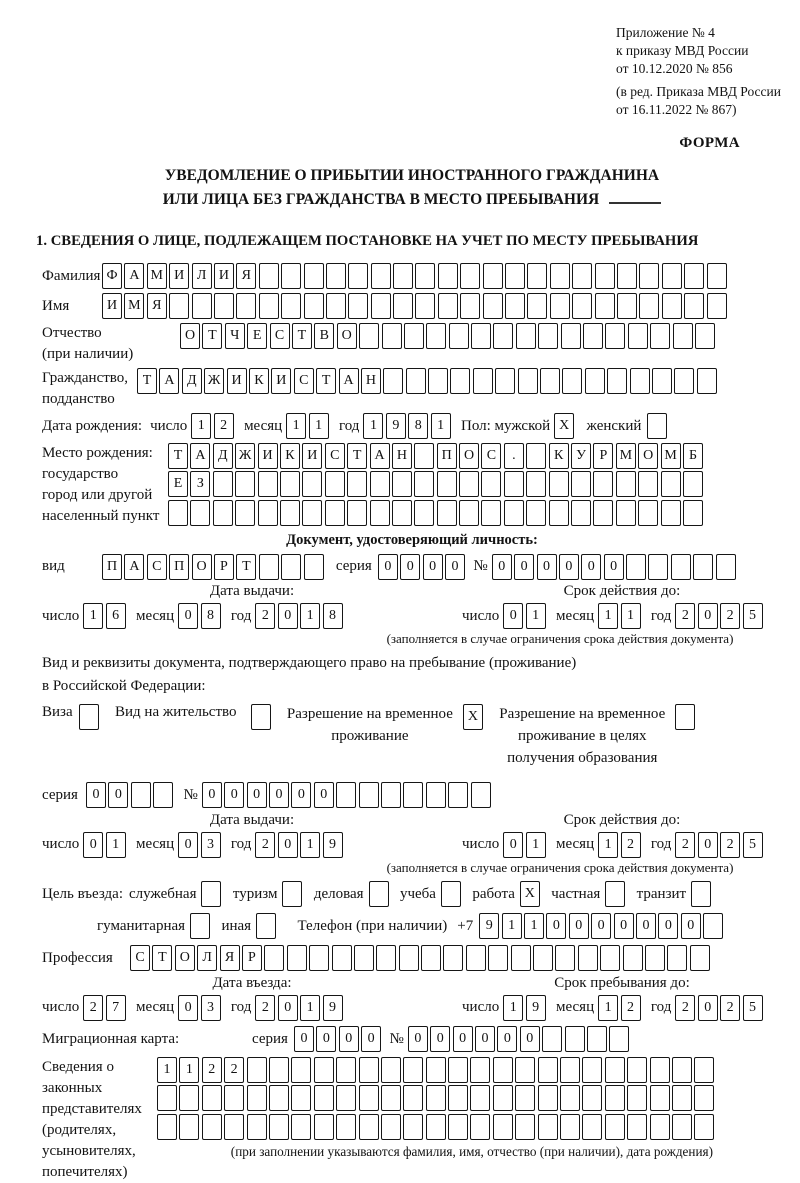 The width and height of the screenshot is (800, 1183). What do you see at coordinates (332, 616) in the screenshot?
I see `char-cell: 8` at bounding box center [332, 616].